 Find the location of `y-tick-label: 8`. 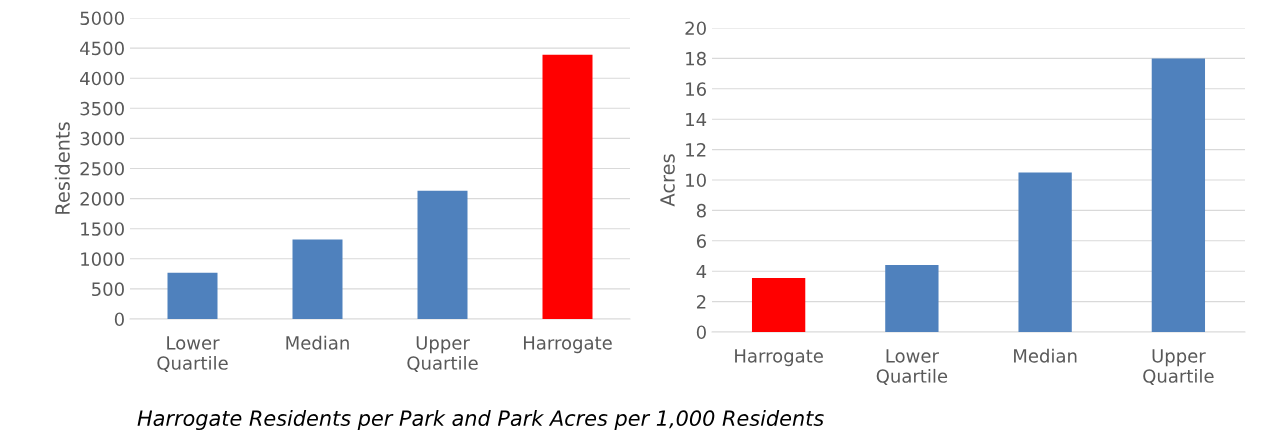

y-tick-label: 8 is located at coordinates (701, 210).